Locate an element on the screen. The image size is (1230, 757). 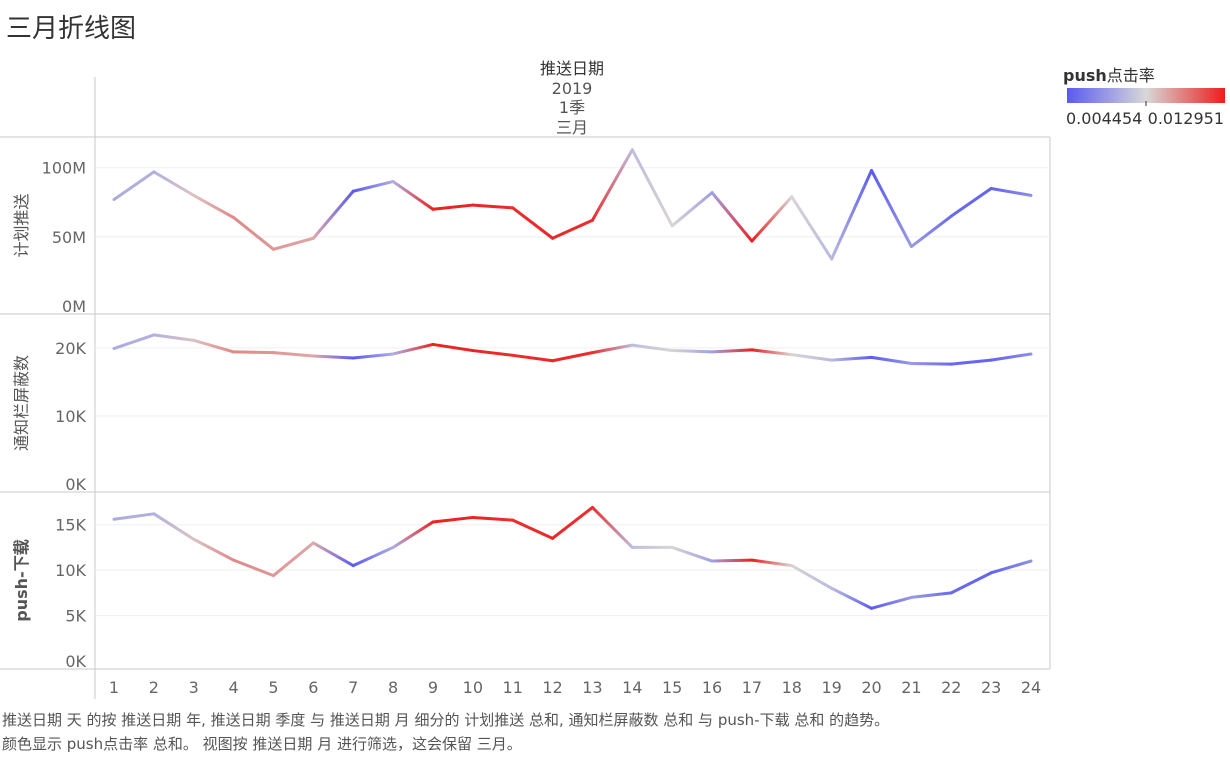
x-tick-label: 7 is located at coordinates (353, 687).